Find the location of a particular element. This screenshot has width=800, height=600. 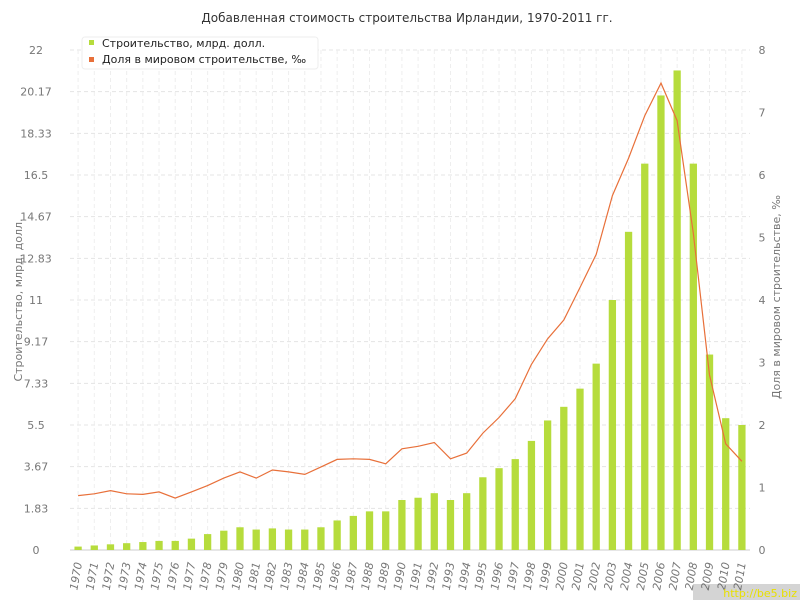

x-tick-label: 2004 is located at coordinates (627, 576).